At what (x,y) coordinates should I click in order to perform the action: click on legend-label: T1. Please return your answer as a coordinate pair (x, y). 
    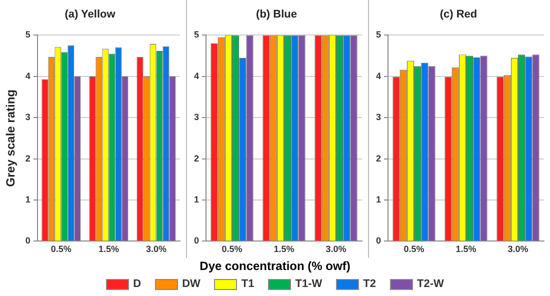
    Looking at the image, I should click on (247, 284).